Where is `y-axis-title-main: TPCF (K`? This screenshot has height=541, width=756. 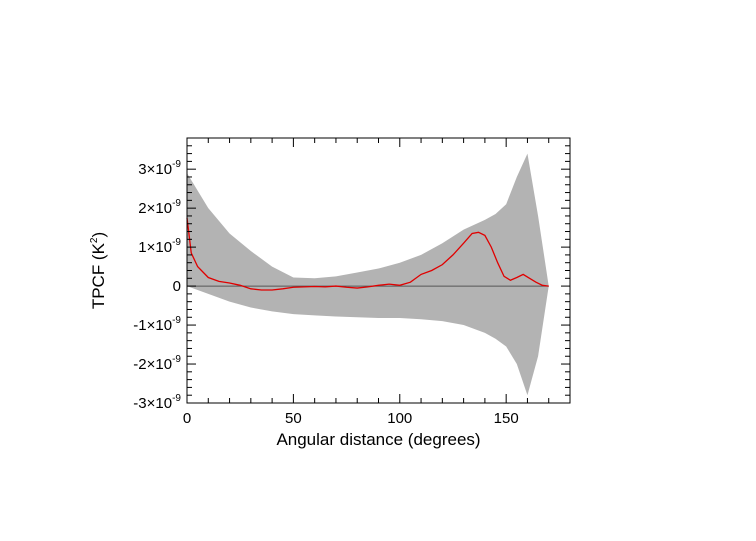
y-axis-title-main: TPCF (K is located at coordinates (98, 275).